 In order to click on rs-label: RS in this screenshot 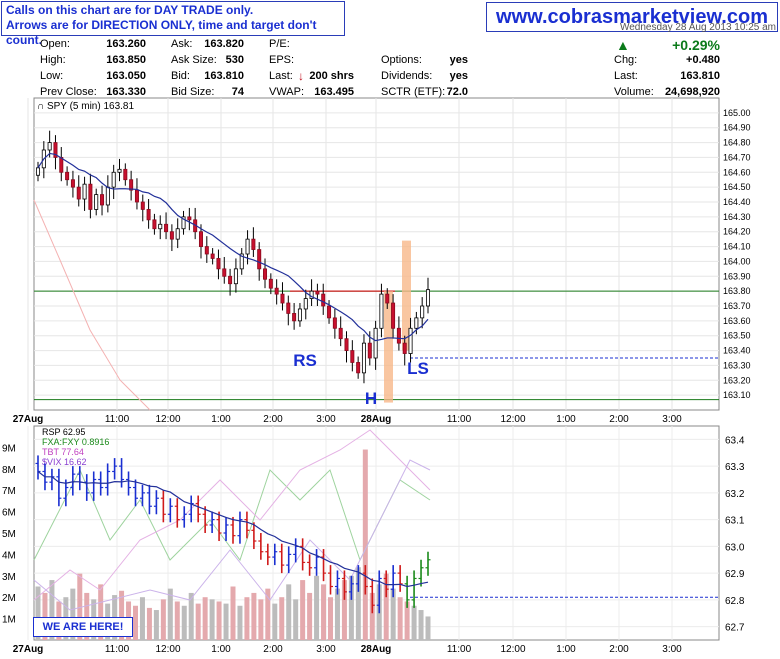, I will do `click(305, 360)`.